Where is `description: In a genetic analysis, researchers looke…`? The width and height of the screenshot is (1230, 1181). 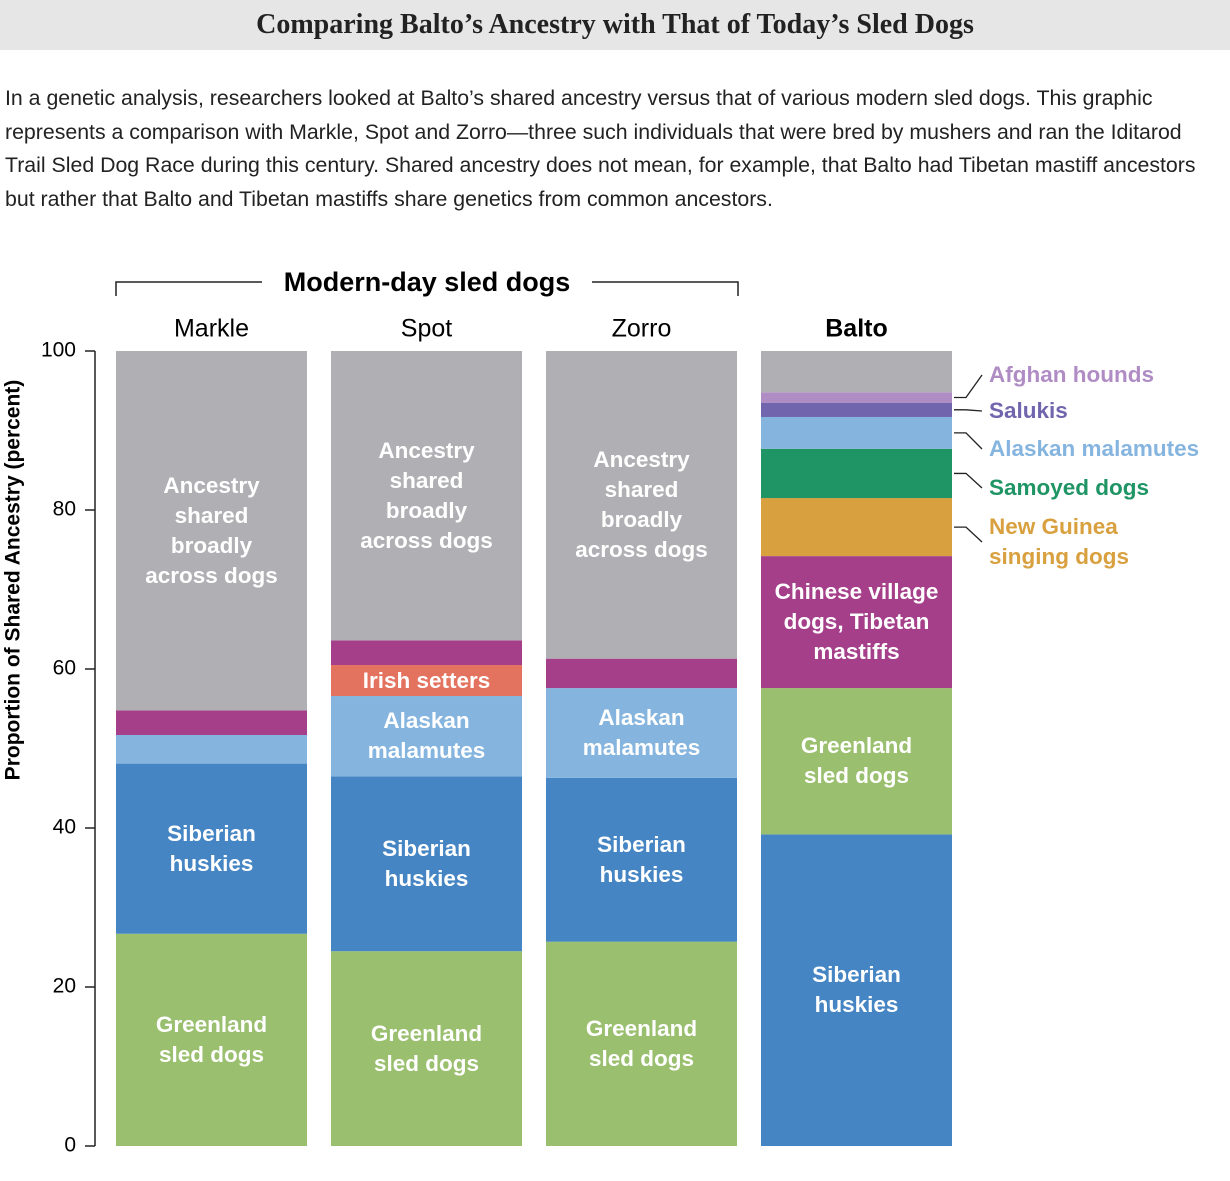
description: In a genetic analysis, researchers looke… is located at coordinates (600, 148).